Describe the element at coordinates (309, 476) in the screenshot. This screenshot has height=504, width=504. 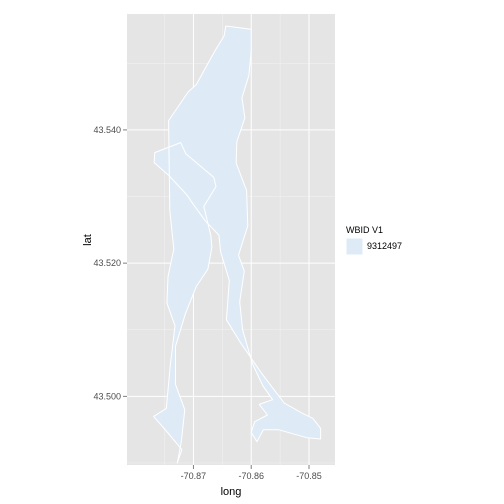
I see `x-tick-label: -70.85` at that location.